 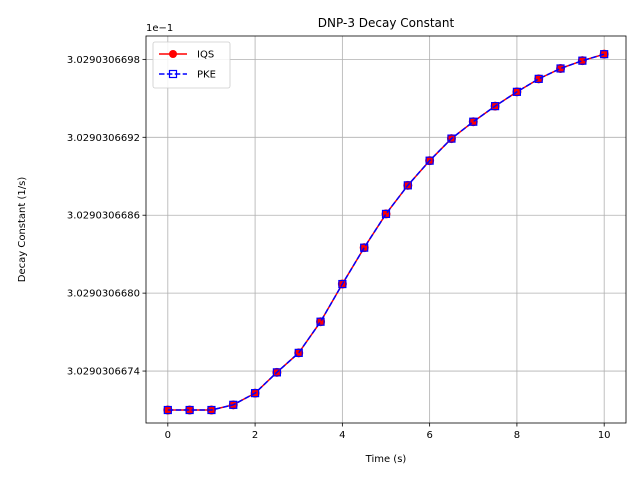 I want to click on x-tick-label: 2, so click(x=255, y=435).